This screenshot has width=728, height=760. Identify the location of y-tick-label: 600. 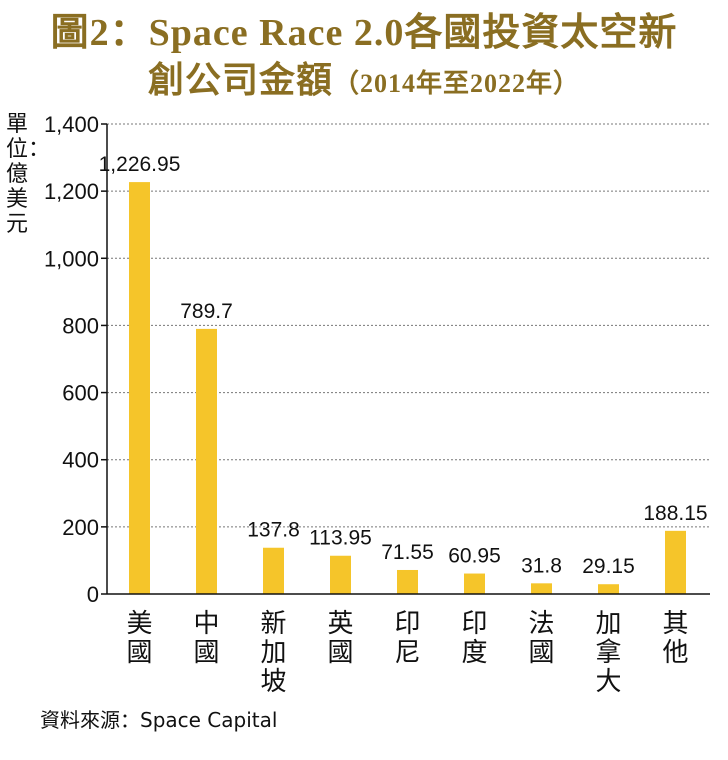
(80, 393).